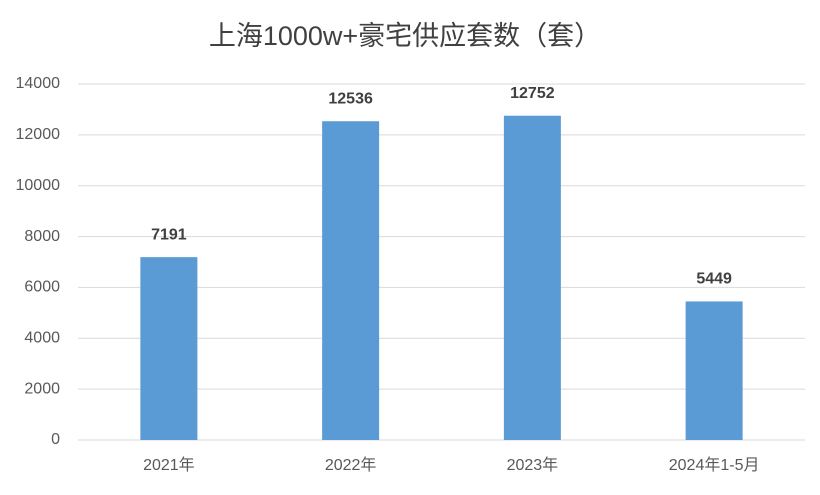 This screenshot has height=495, width=820. Describe the element at coordinates (55, 439) in the screenshot. I see `y-tick-label: 0` at that location.